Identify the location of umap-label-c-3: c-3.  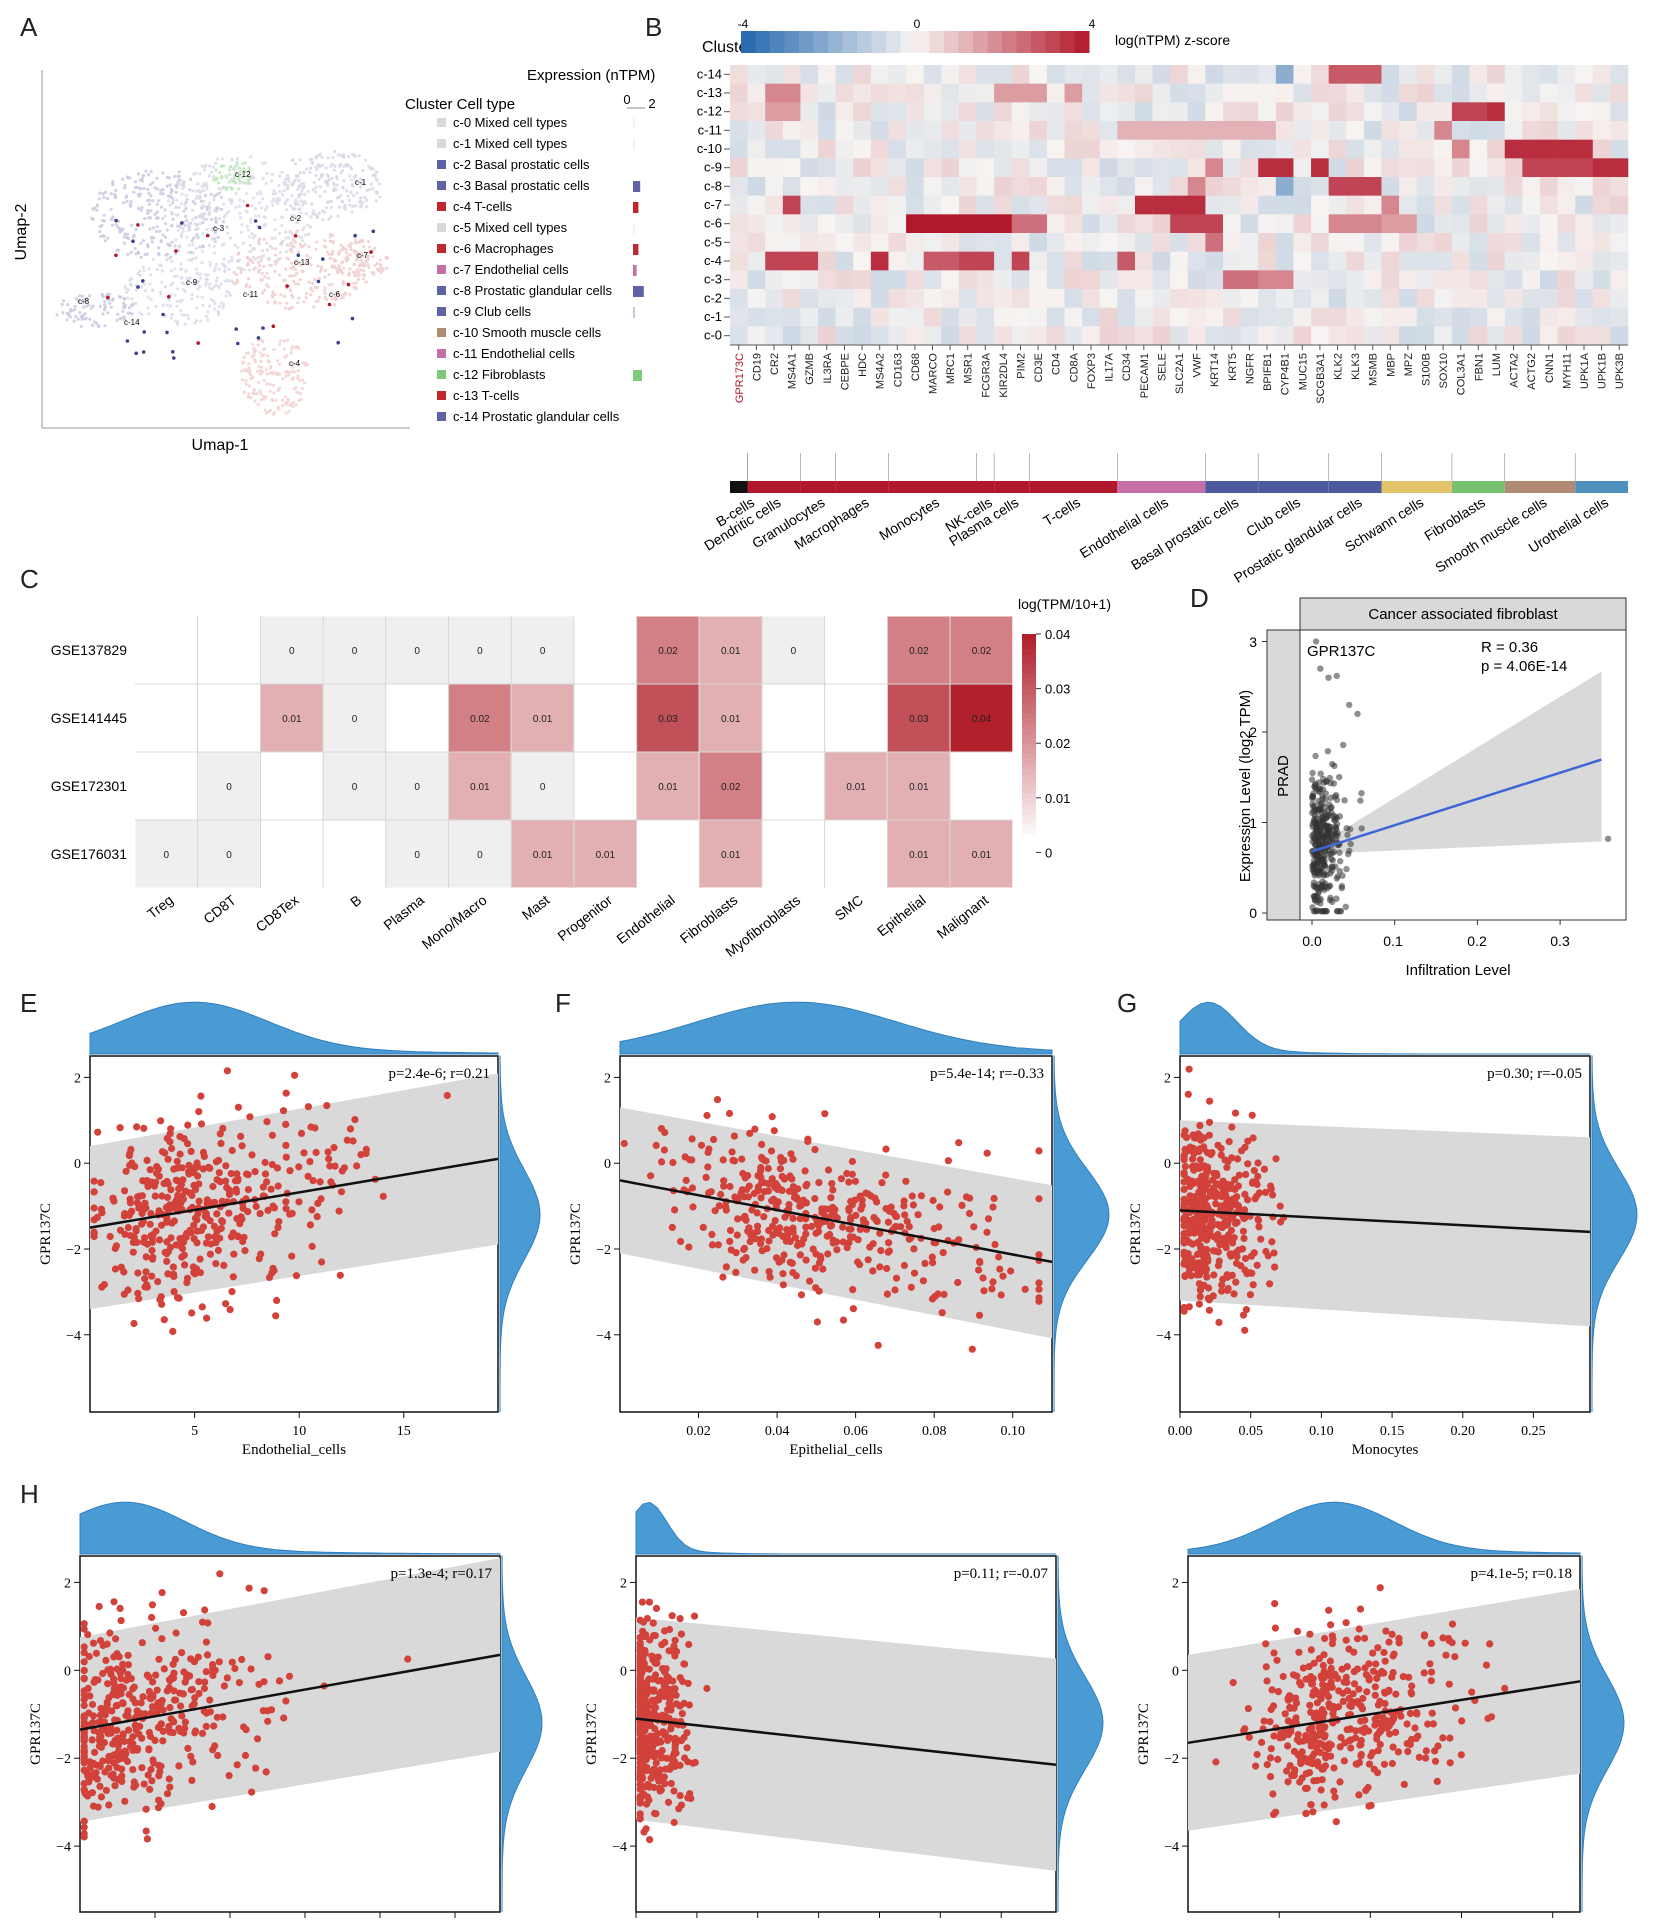
(219, 228).